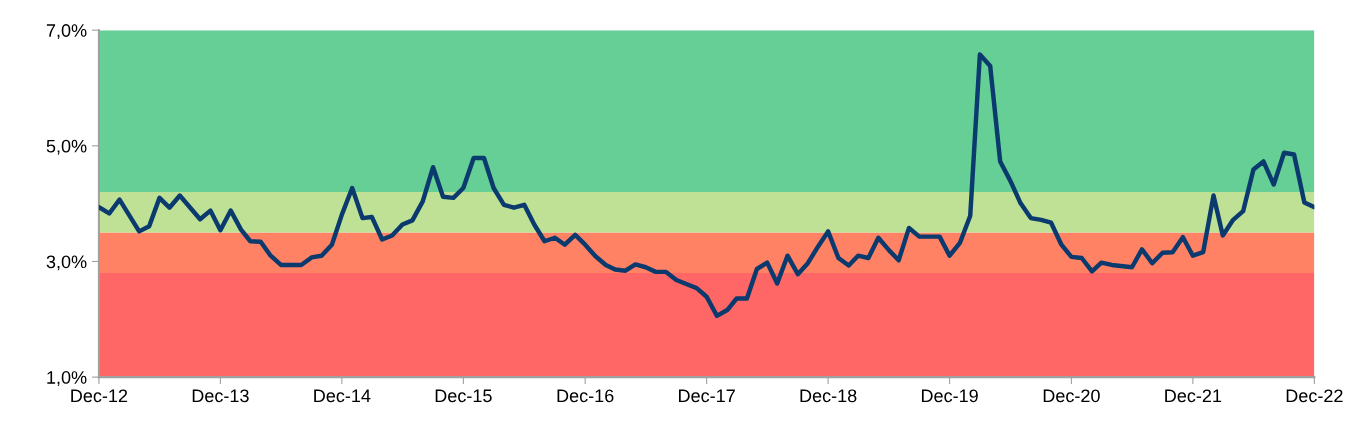 Image resolution: width=1355 pixels, height=431 pixels. I want to click on x-tick-label: Dec-17, so click(707, 396).